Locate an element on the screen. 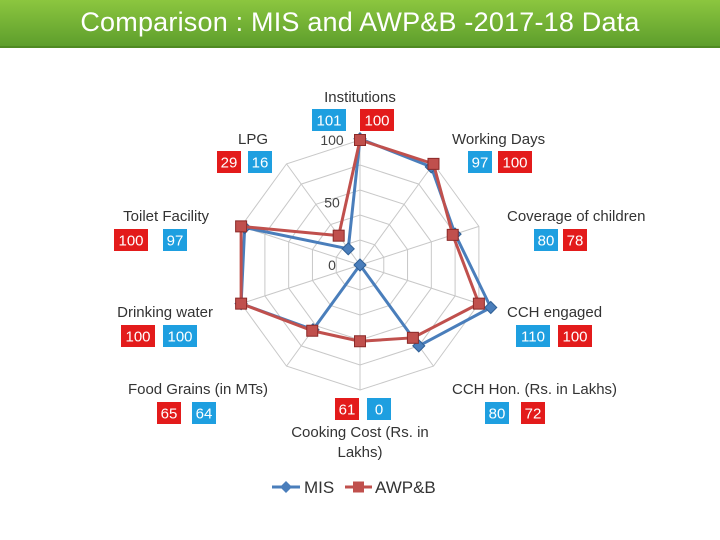  category-label-line: LPG is located at coordinates (253, 139).